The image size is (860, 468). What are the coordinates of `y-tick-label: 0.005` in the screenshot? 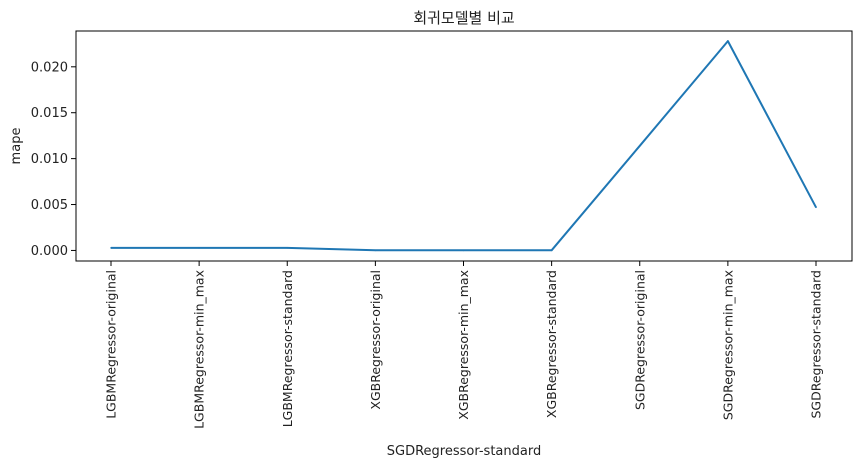 It's located at (49, 205).